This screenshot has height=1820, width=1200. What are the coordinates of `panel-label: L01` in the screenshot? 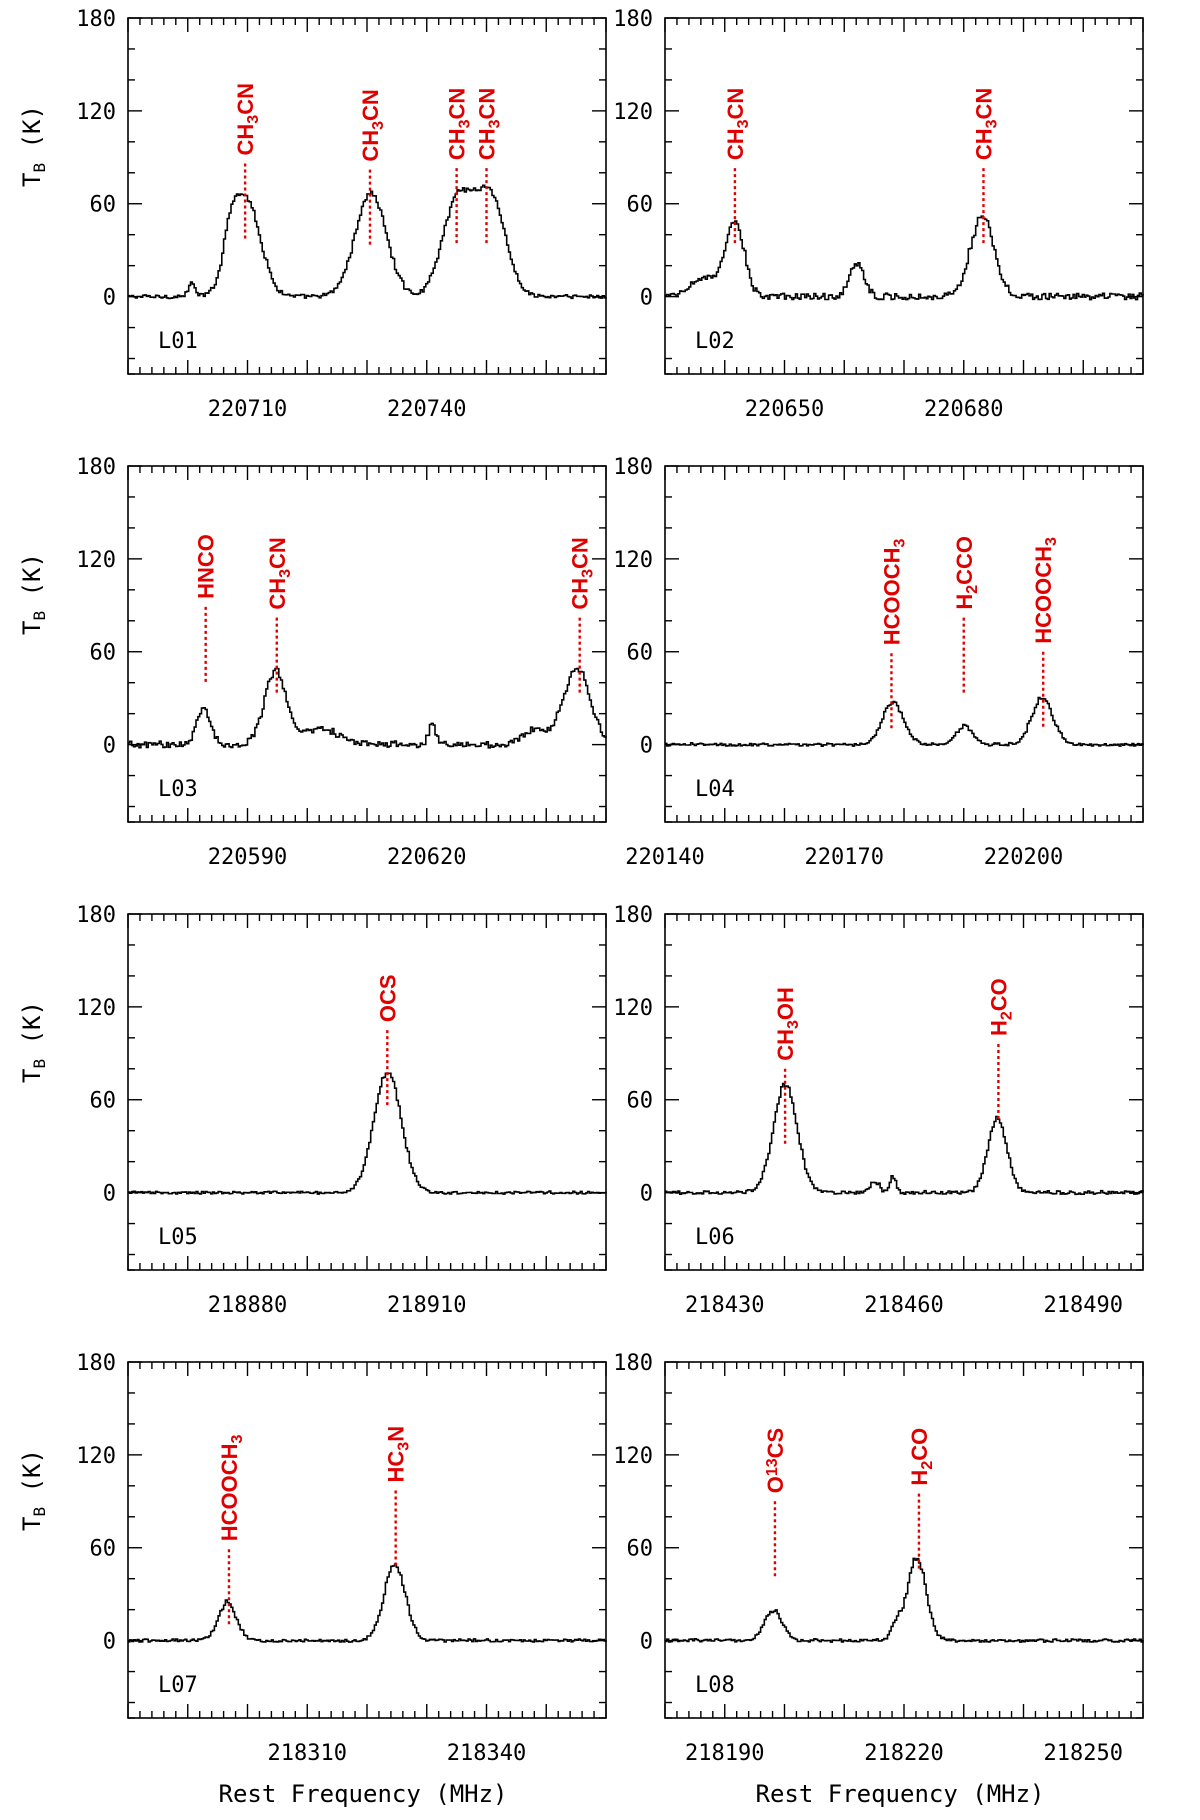 It's located at (178, 341).